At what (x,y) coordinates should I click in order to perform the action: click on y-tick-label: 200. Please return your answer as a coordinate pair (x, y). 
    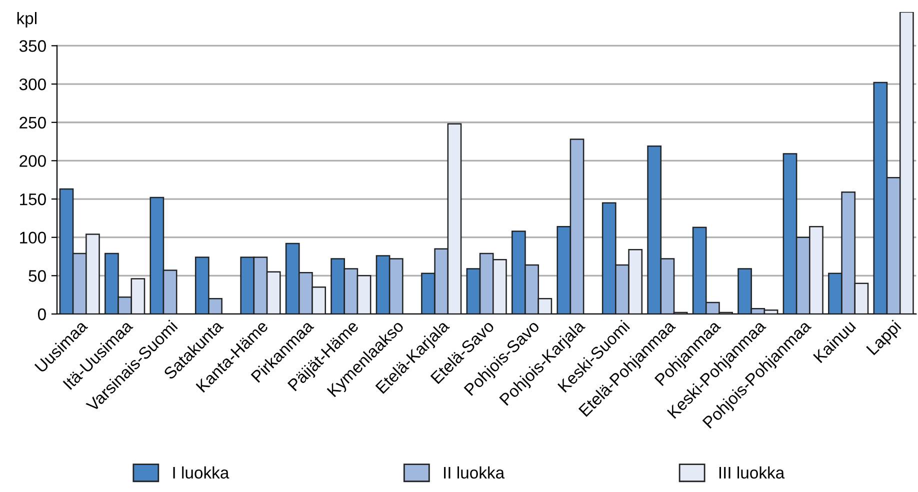
    Looking at the image, I should click on (33, 161).